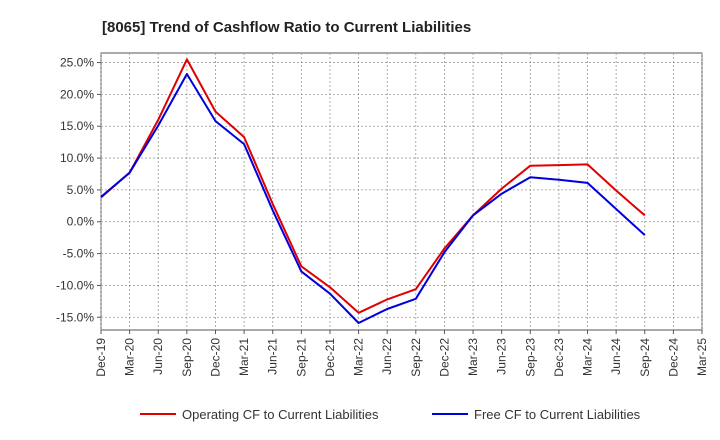  Describe the element at coordinates (473, 357) in the screenshot. I see `x-tick-label: Mar-23` at that location.